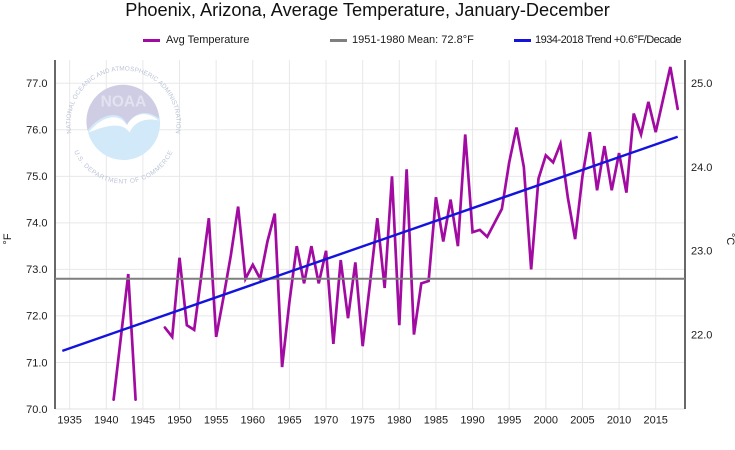 The width and height of the screenshot is (735, 450). What do you see at coordinates (655, 421) in the screenshot?
I see `x-axis-tick-2015: 2015` at bounding box center [655, 421].